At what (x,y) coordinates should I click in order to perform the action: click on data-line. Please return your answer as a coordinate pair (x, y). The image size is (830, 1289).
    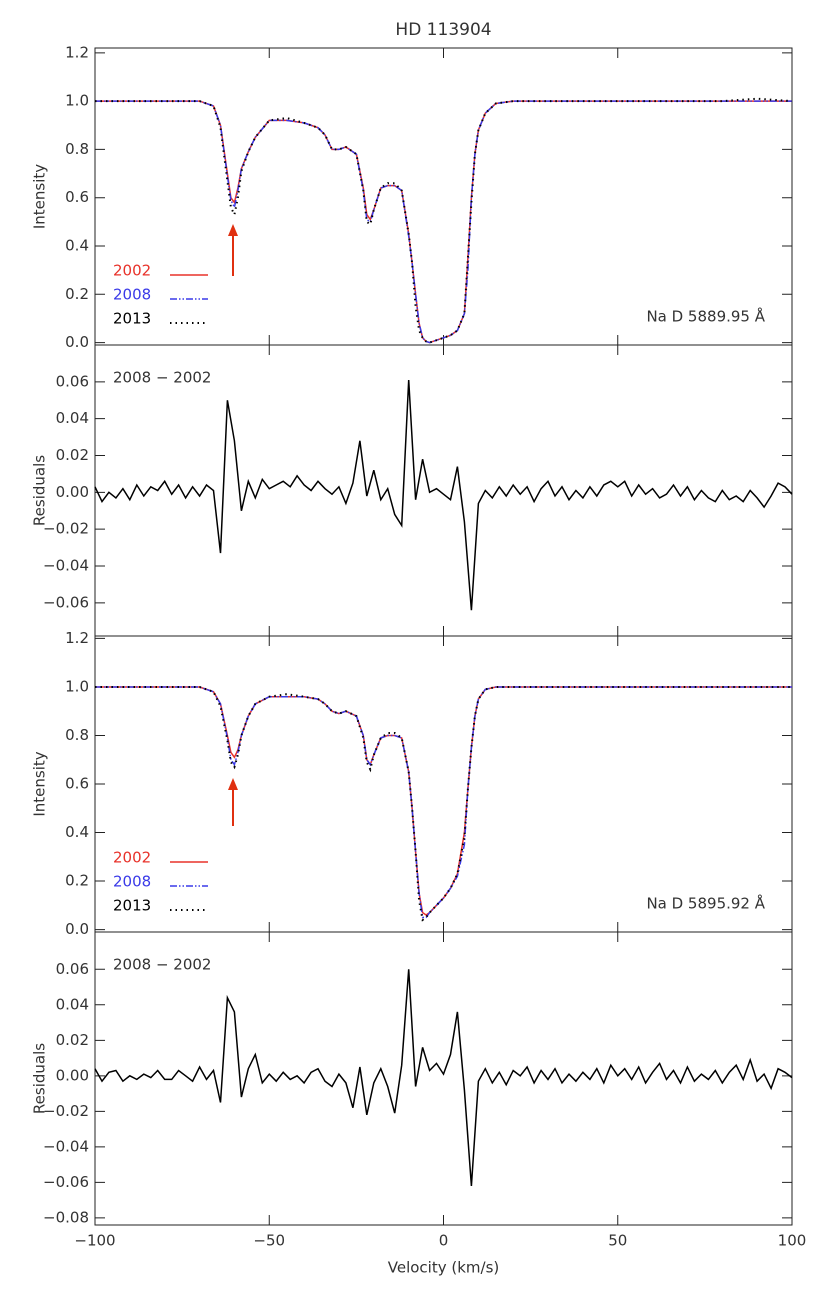
    Looking at the image, I should click on (443, 1077).